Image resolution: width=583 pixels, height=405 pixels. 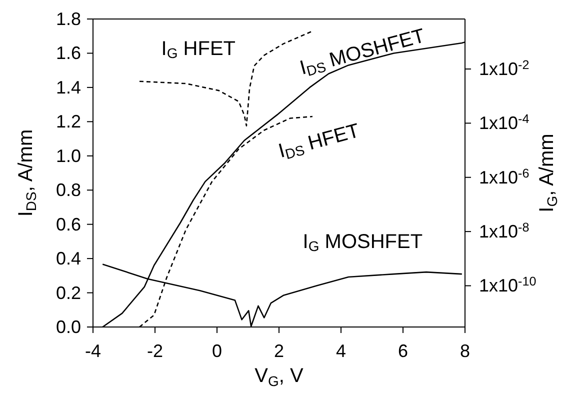 I want to click on series-label: I$_{G}$ MOSHFET, so click(x=362, y=242).